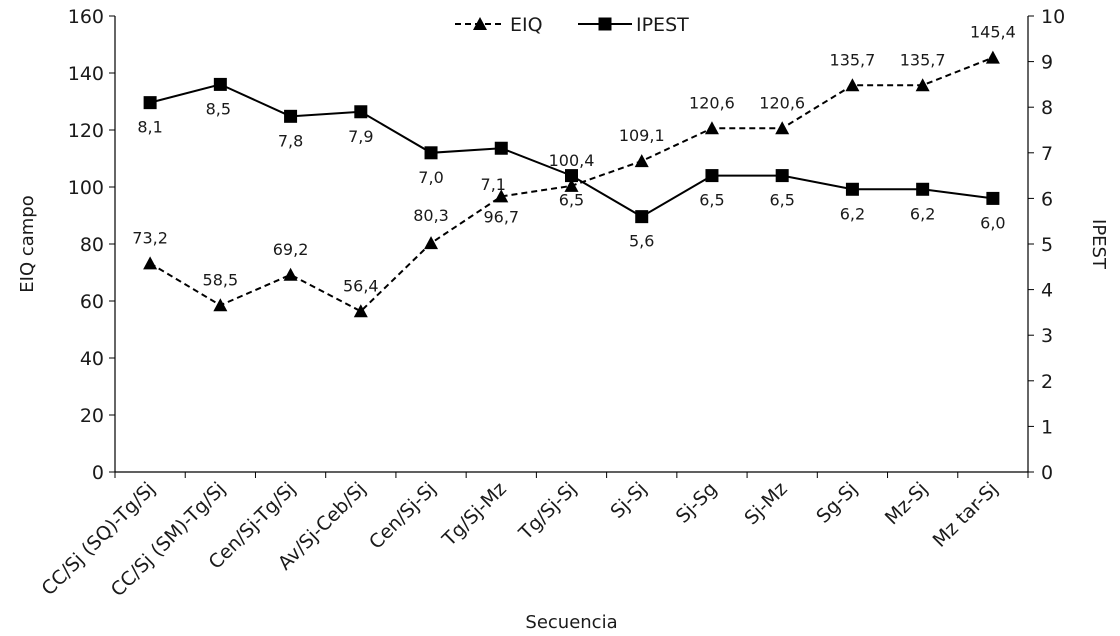  Describe the element at coordinates (572, 25) in the screenshot. I see `legend: EIQ IPEST` at that location.